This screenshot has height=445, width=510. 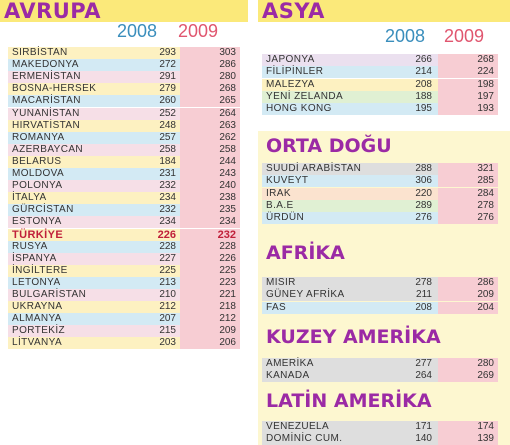 I want to click on asia-year-2009: 2009, so click(x=464, y=36).